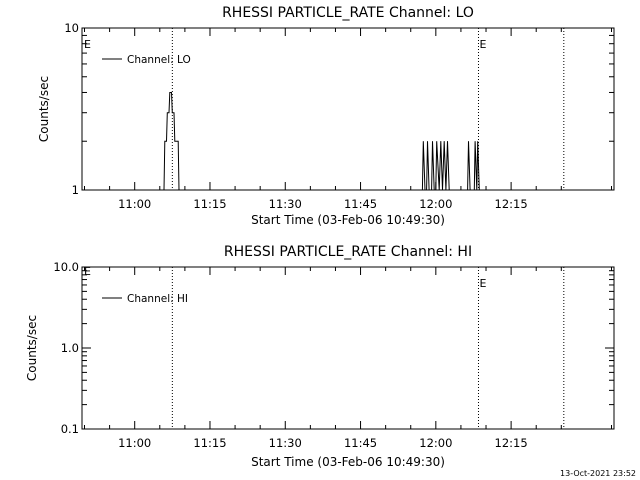 This screenshot has height=480, width=640. I want to click on y-tick-label: 10.0, so click(66, 267).